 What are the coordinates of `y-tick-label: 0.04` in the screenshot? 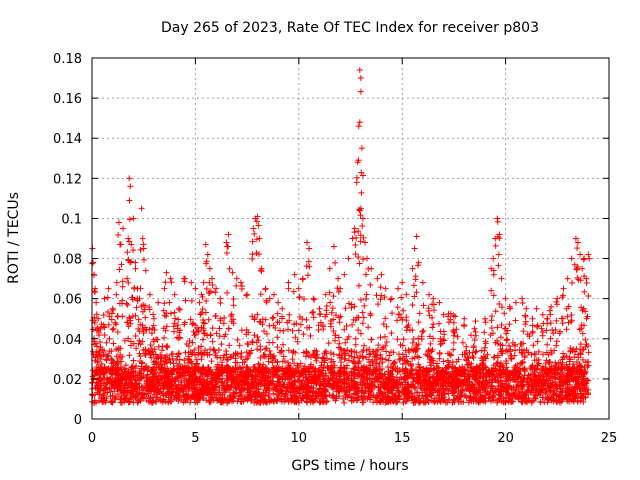 It's located at (67, 340).